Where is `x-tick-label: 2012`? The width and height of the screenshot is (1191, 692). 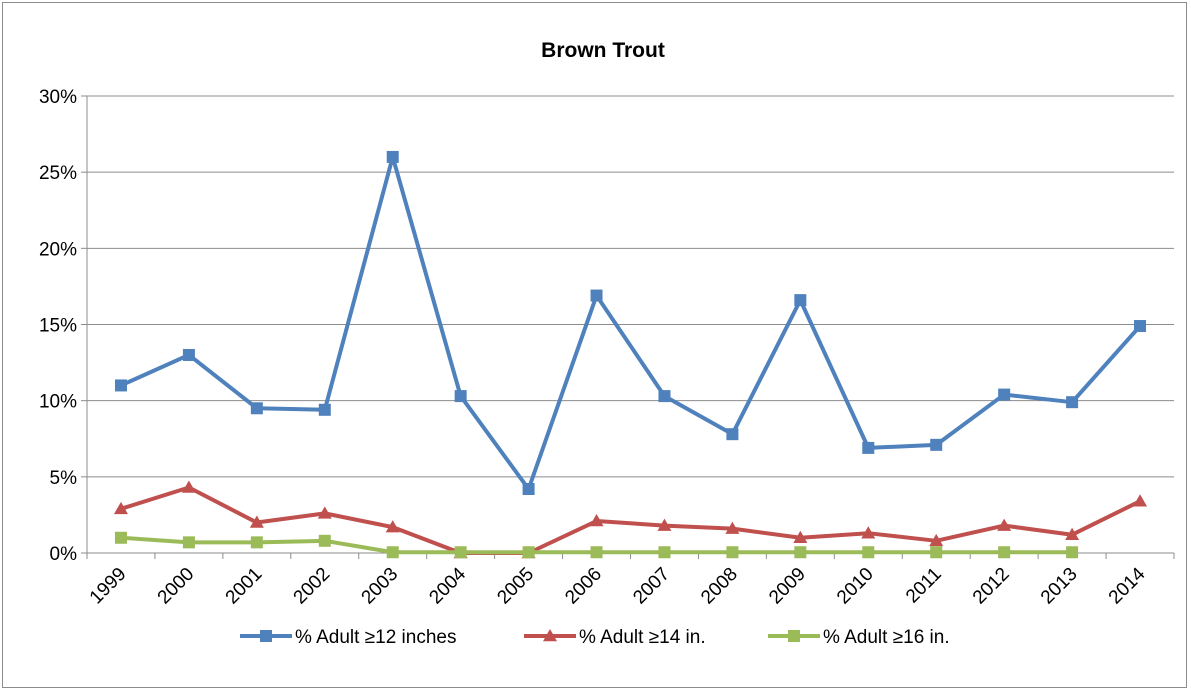 x-tick-label: 2012 is located at coordinates (991, 586).